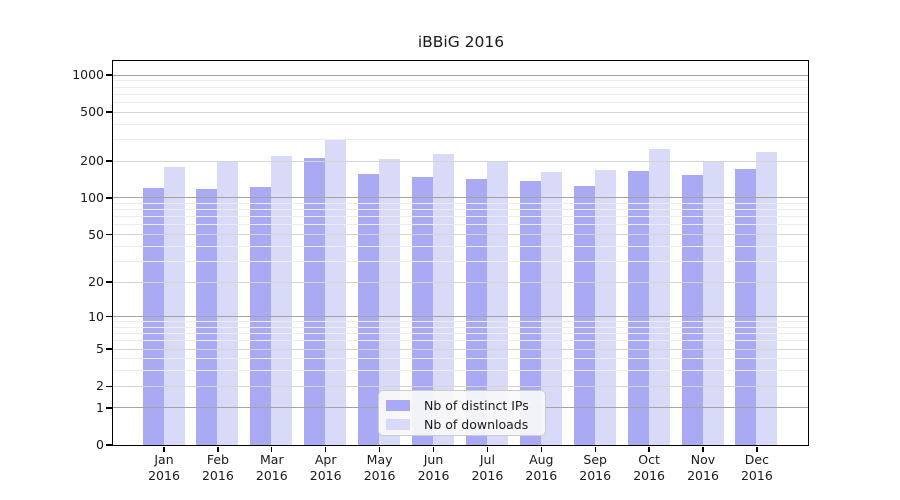 This screenshot has height=500, width=900. What do you see at coordinates (325, 467) in the screenshot?
I see `x-axis-tick-label: Apr 2016` at bounding box center [325, 467].